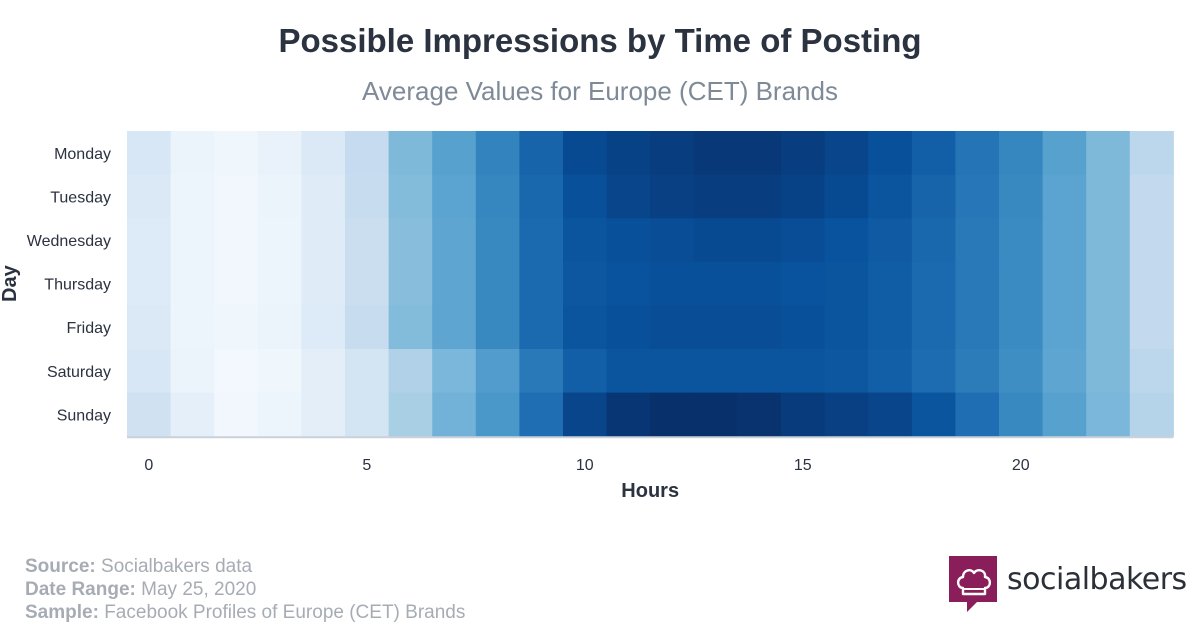  What do you see at coordinates (1021, 465) in the screenshot?
I see `x-tick-label: 20` at bounding box center [1021, 465].